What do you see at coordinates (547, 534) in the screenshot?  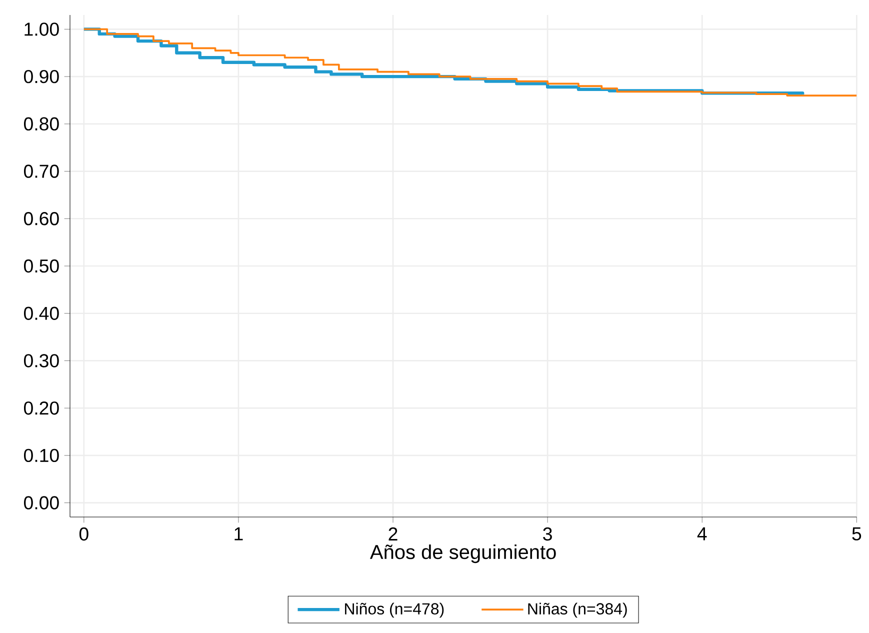 I see `x-tick-label: 3` at bounding box center [547, 534].